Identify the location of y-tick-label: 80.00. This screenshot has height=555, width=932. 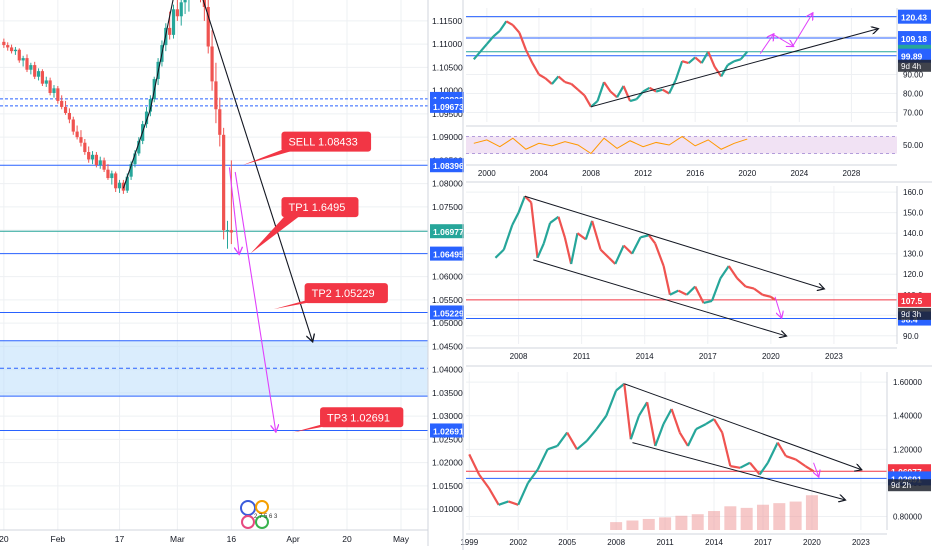
(913, 94).